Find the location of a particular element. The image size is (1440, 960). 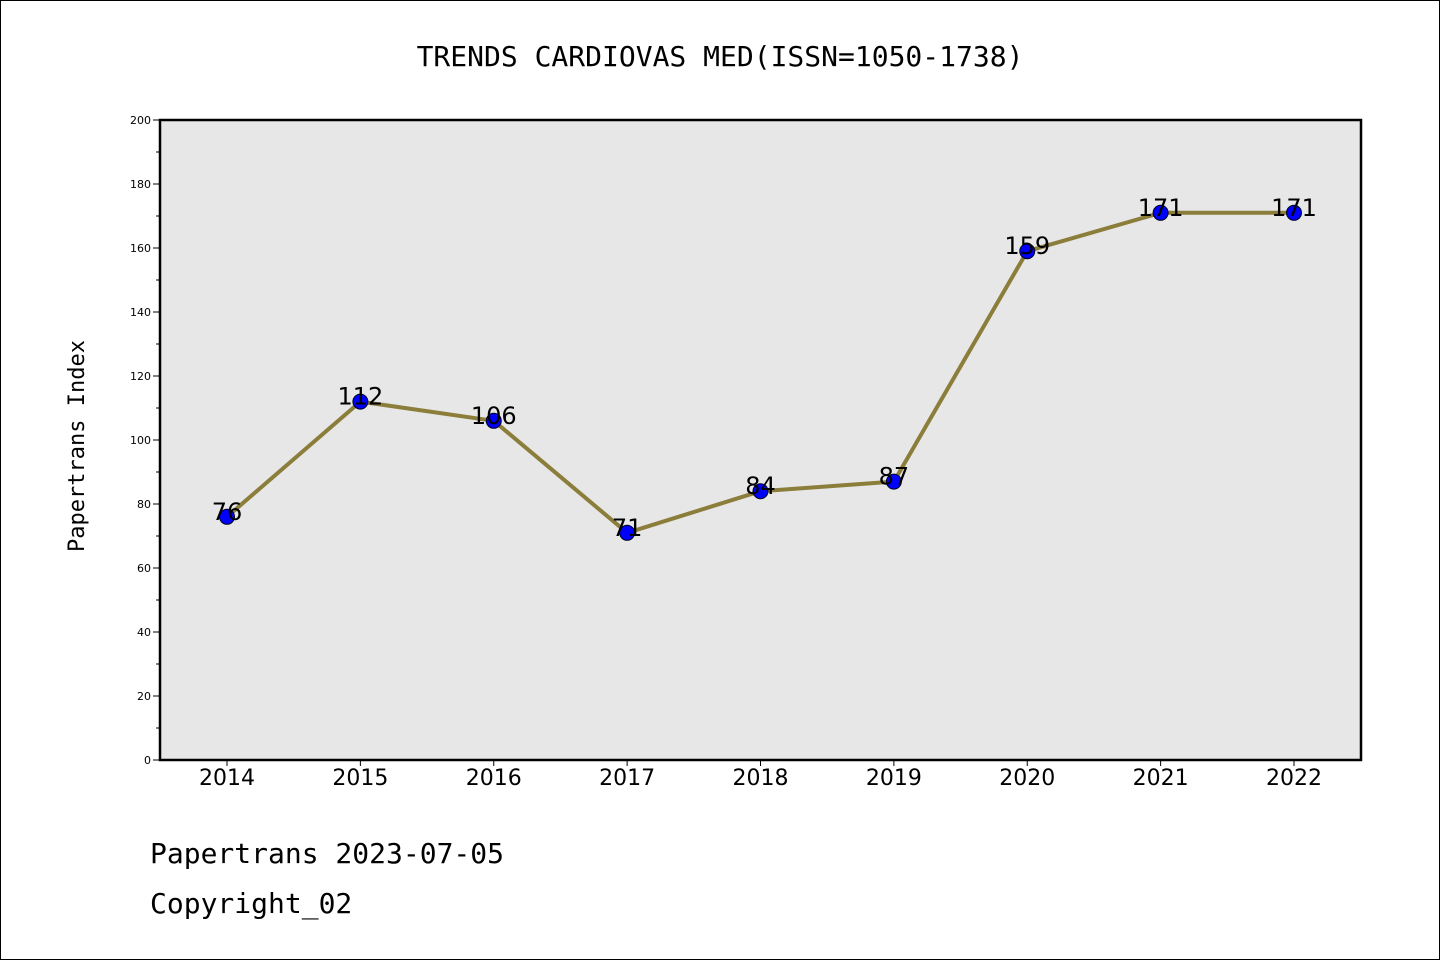

y-tick-label: 140 is located at coordinates (140, 312).